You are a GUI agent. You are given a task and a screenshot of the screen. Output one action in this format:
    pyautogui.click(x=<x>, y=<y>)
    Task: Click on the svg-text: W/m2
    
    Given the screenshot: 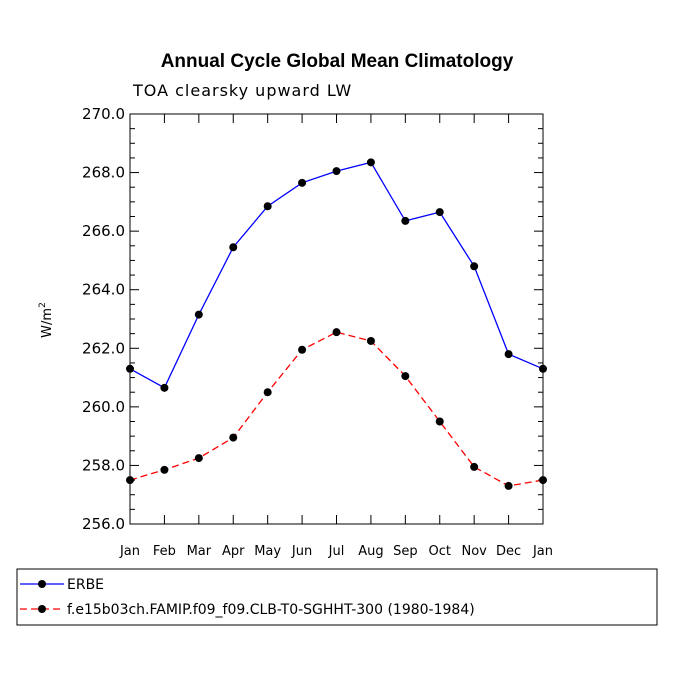 What is the action you would take?
    pyautogui.click(x=46, y=320)
    